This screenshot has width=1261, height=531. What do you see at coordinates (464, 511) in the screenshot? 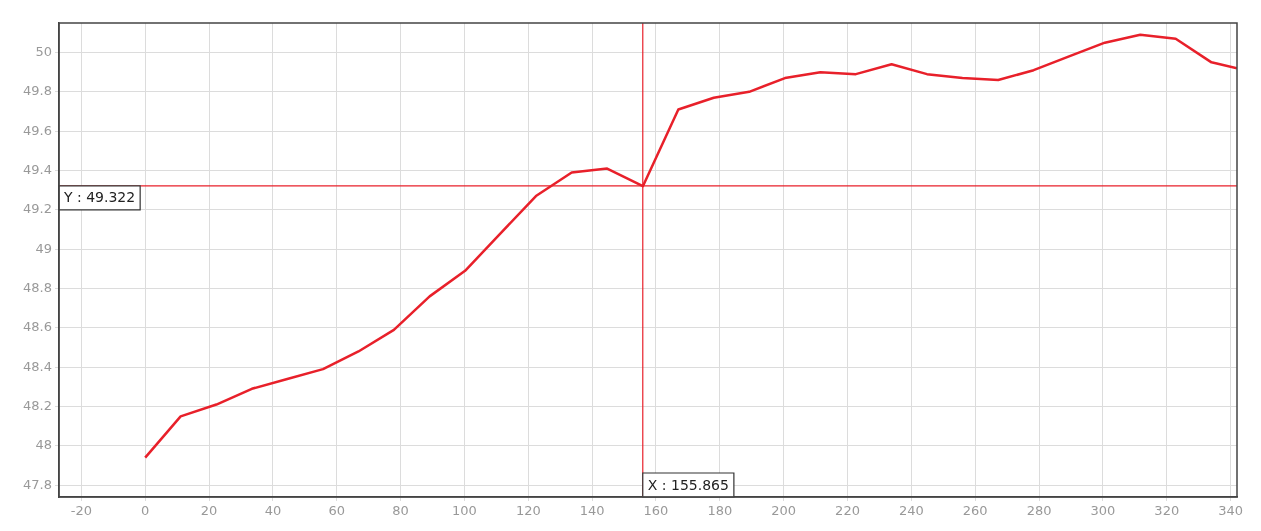
I see `x-tick-label: 100` at bounding box center [464, 511].